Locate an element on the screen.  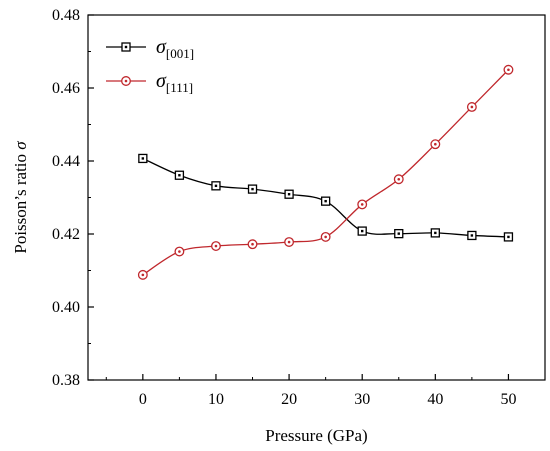
y-tick-label: 0.38 is located at coordinates (66, 380).